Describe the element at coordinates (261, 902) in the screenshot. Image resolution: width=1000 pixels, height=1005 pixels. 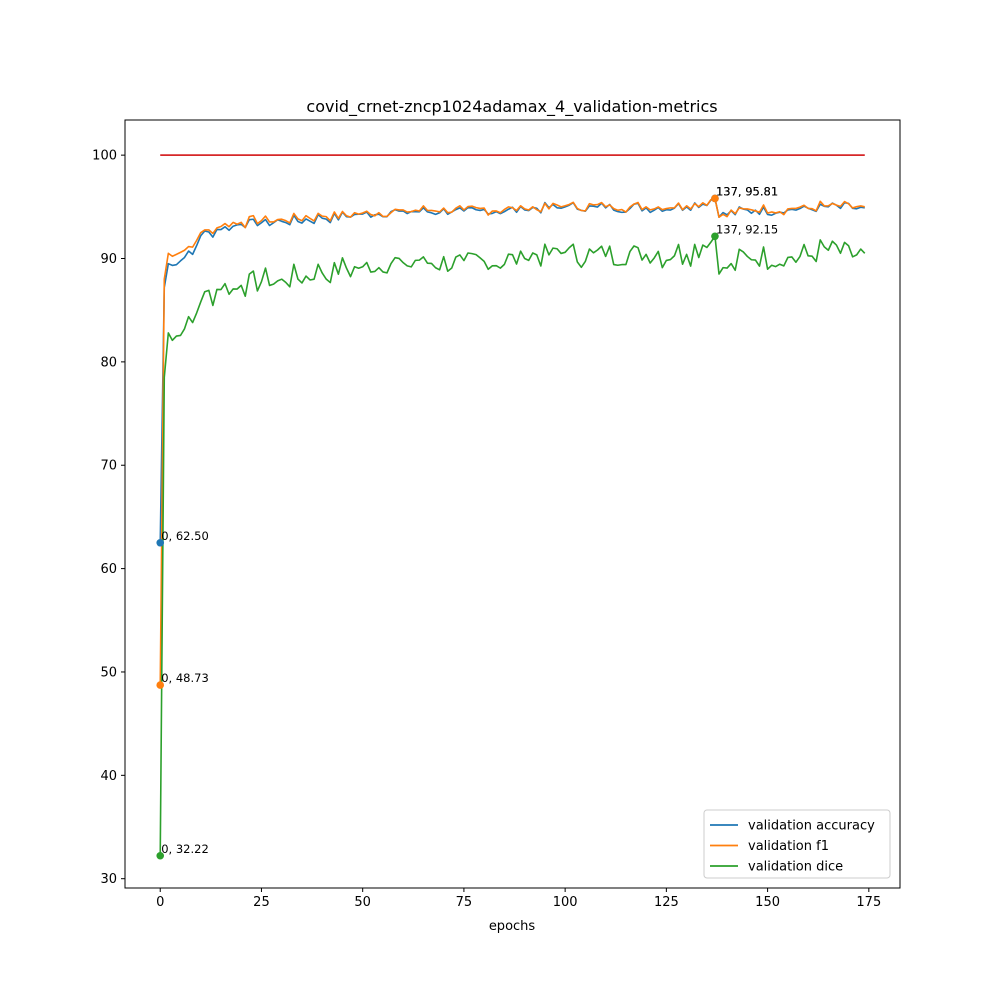
I see `x-tick-label: 25` at that location.